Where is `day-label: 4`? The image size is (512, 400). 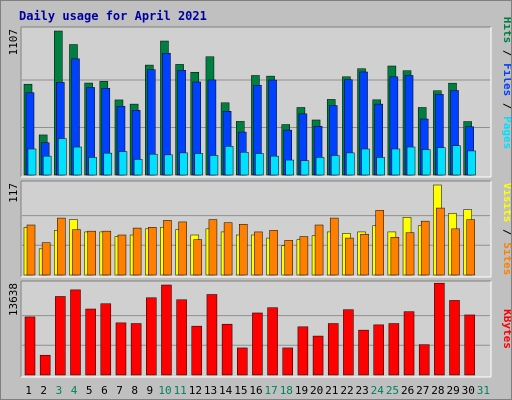
day-label: 4 is located at coordinates (74, 390).